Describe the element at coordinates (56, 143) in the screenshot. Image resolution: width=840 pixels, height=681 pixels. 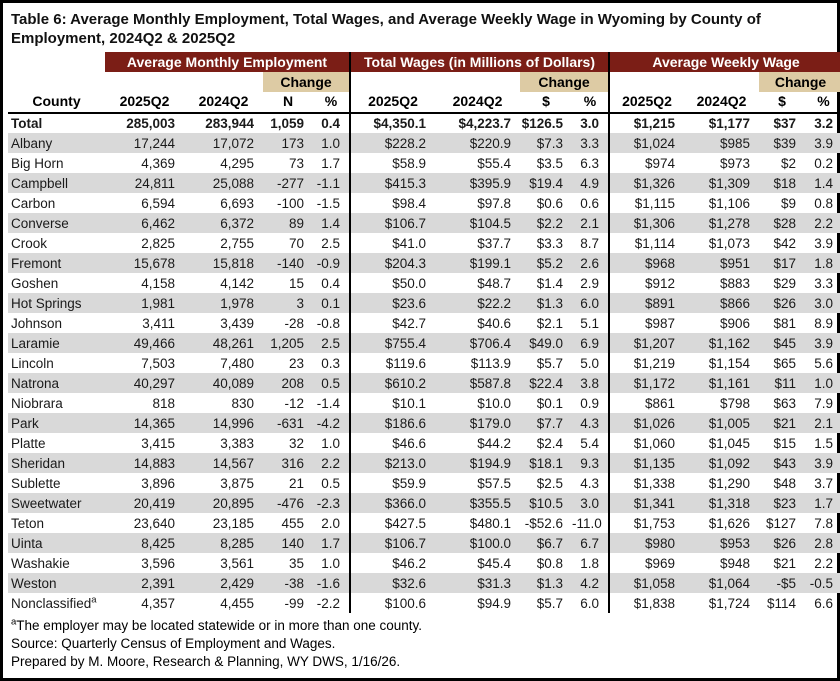
I see `county-cell: Albany` at that location.